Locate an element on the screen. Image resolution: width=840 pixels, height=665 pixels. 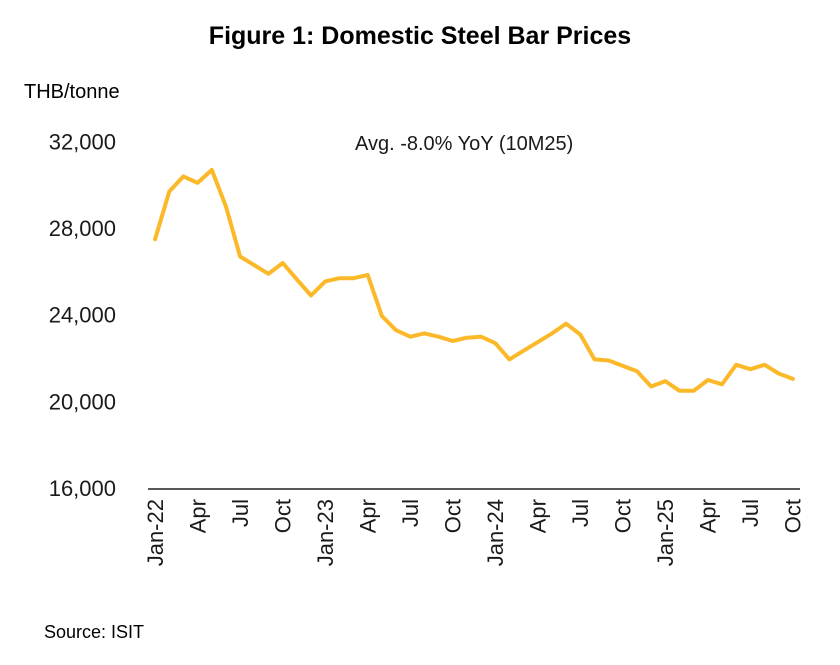
chart-title: Figure 1: Domestic Steel Bar Prices is located at coordinates (420, 36).